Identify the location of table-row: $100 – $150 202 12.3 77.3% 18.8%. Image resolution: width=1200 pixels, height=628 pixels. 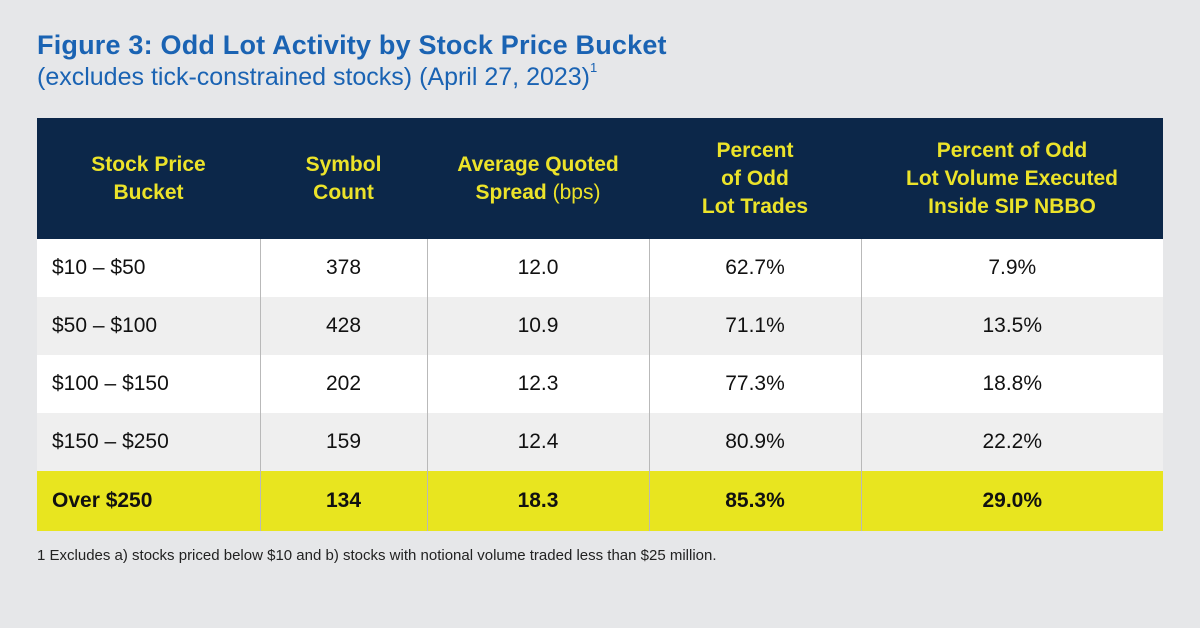
(600, 384).